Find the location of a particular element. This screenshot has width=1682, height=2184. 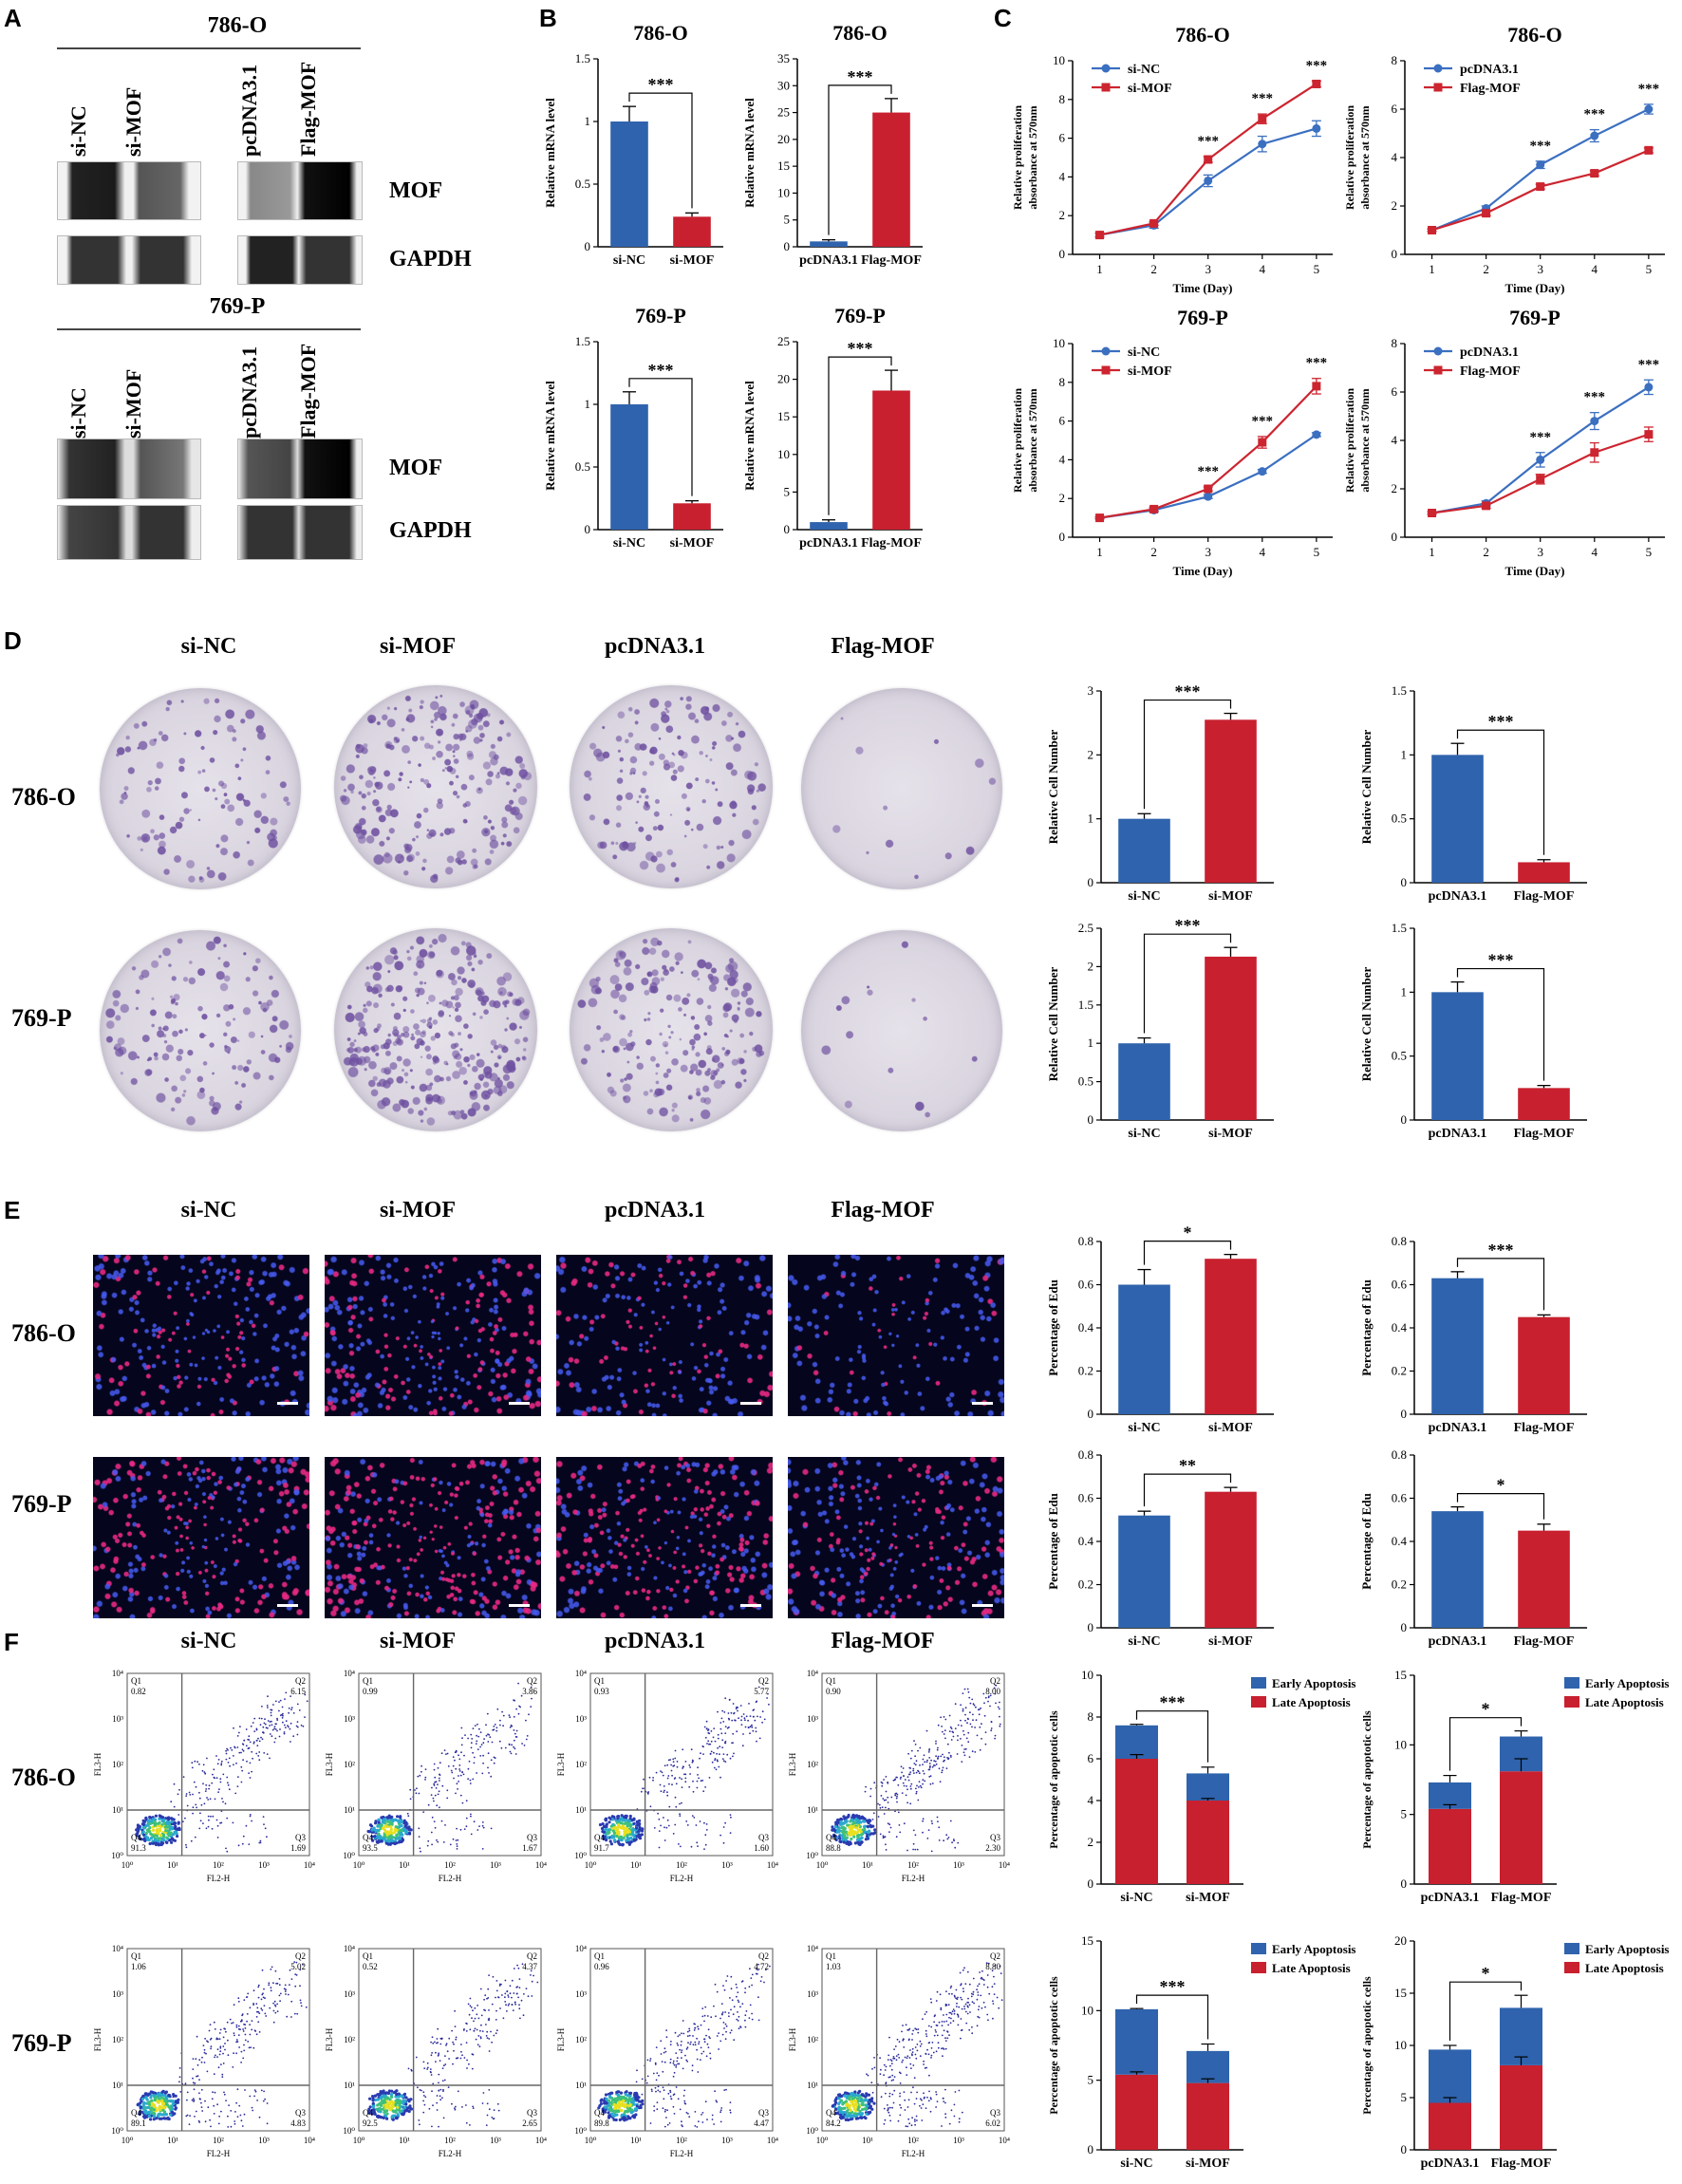

significance-bracket is located at coordinates (1500, 792).